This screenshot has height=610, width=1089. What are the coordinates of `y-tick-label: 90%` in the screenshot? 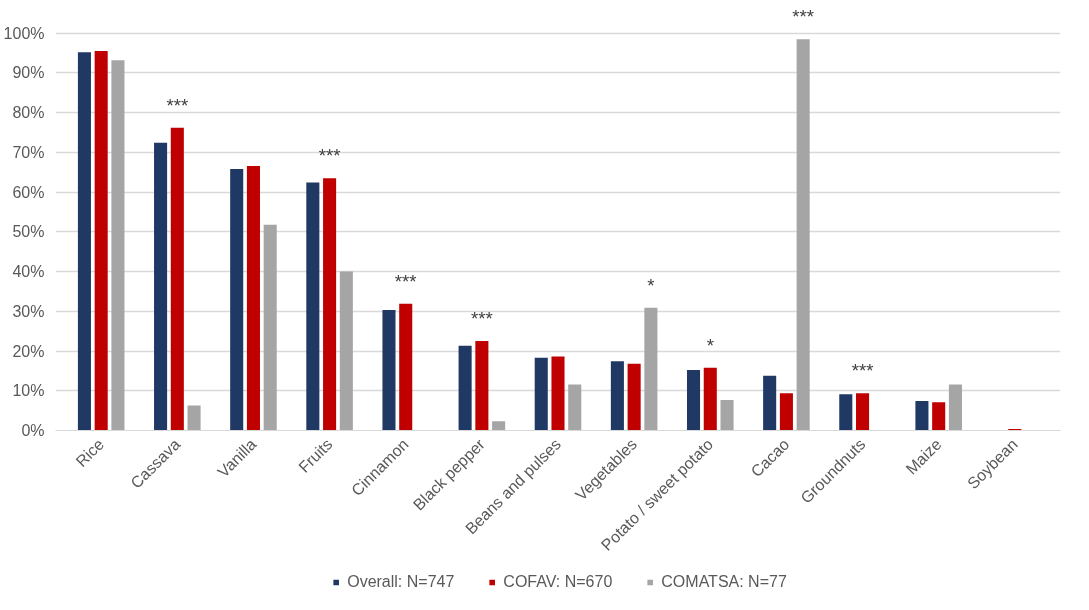 It's located at (28, 73).